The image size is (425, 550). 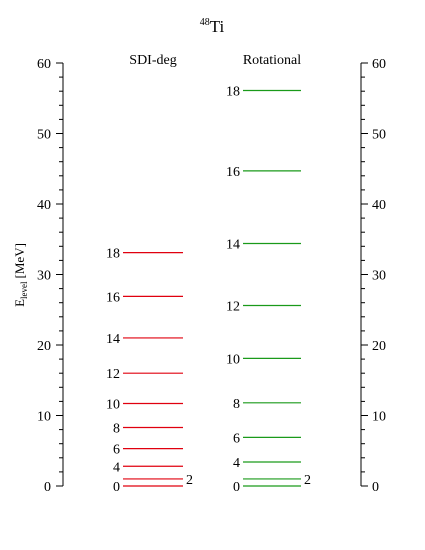 What do you see at coordinates (47, 487) in the screenshot?
I see `left-tick-label: 0` at bounding box center [47, 487].